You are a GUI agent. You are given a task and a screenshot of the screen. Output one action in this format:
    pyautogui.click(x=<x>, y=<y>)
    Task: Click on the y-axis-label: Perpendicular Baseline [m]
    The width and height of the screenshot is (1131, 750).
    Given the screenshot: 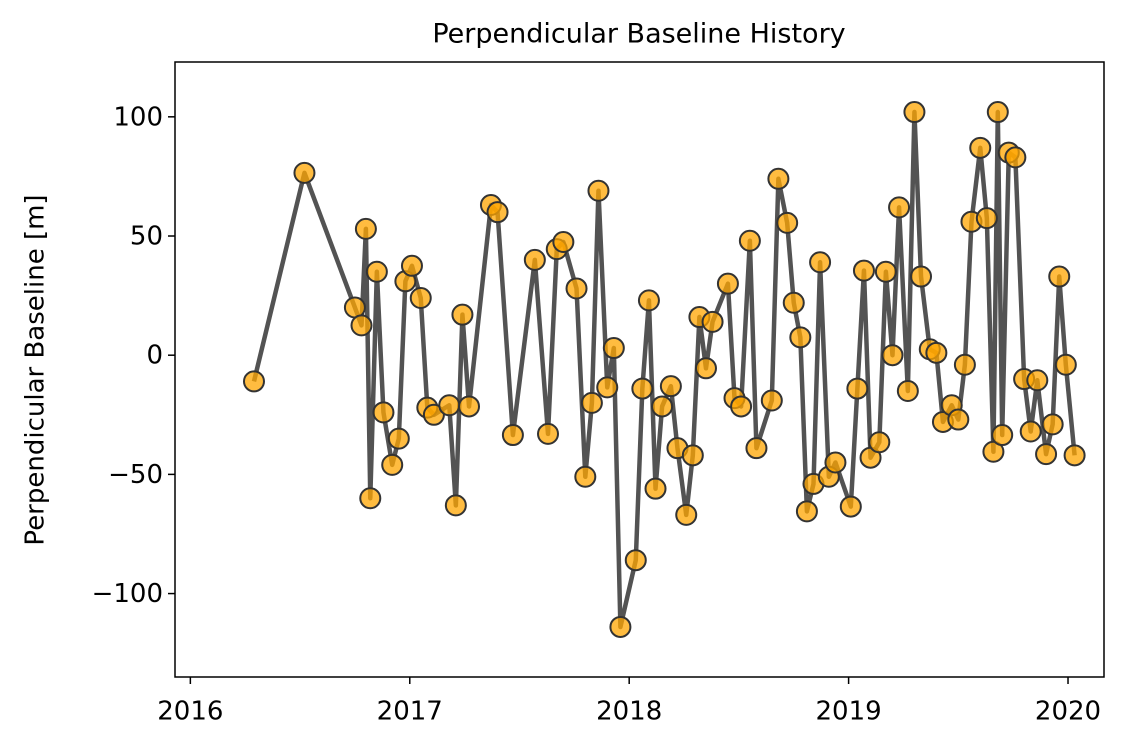 What is the action you would take?
    pyautogui.click(x=36, y=369)
    